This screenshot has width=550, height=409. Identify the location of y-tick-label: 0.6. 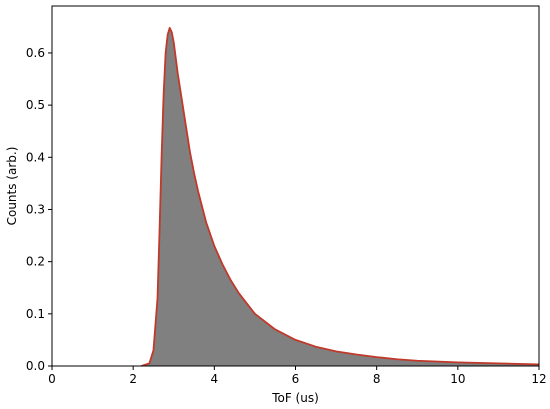
(35, 53).